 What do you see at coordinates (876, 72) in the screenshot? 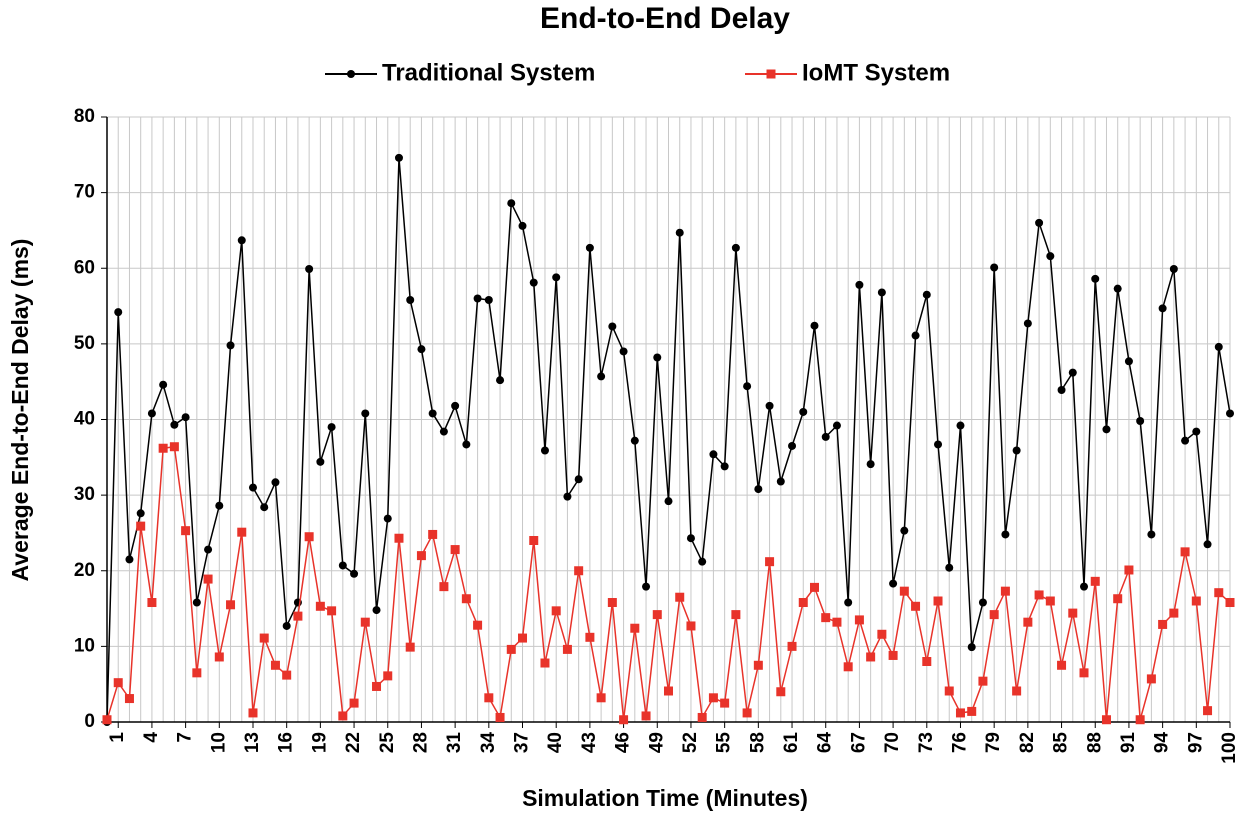
I see `legend-label: IoMT System` at bounding box center [876, 72].